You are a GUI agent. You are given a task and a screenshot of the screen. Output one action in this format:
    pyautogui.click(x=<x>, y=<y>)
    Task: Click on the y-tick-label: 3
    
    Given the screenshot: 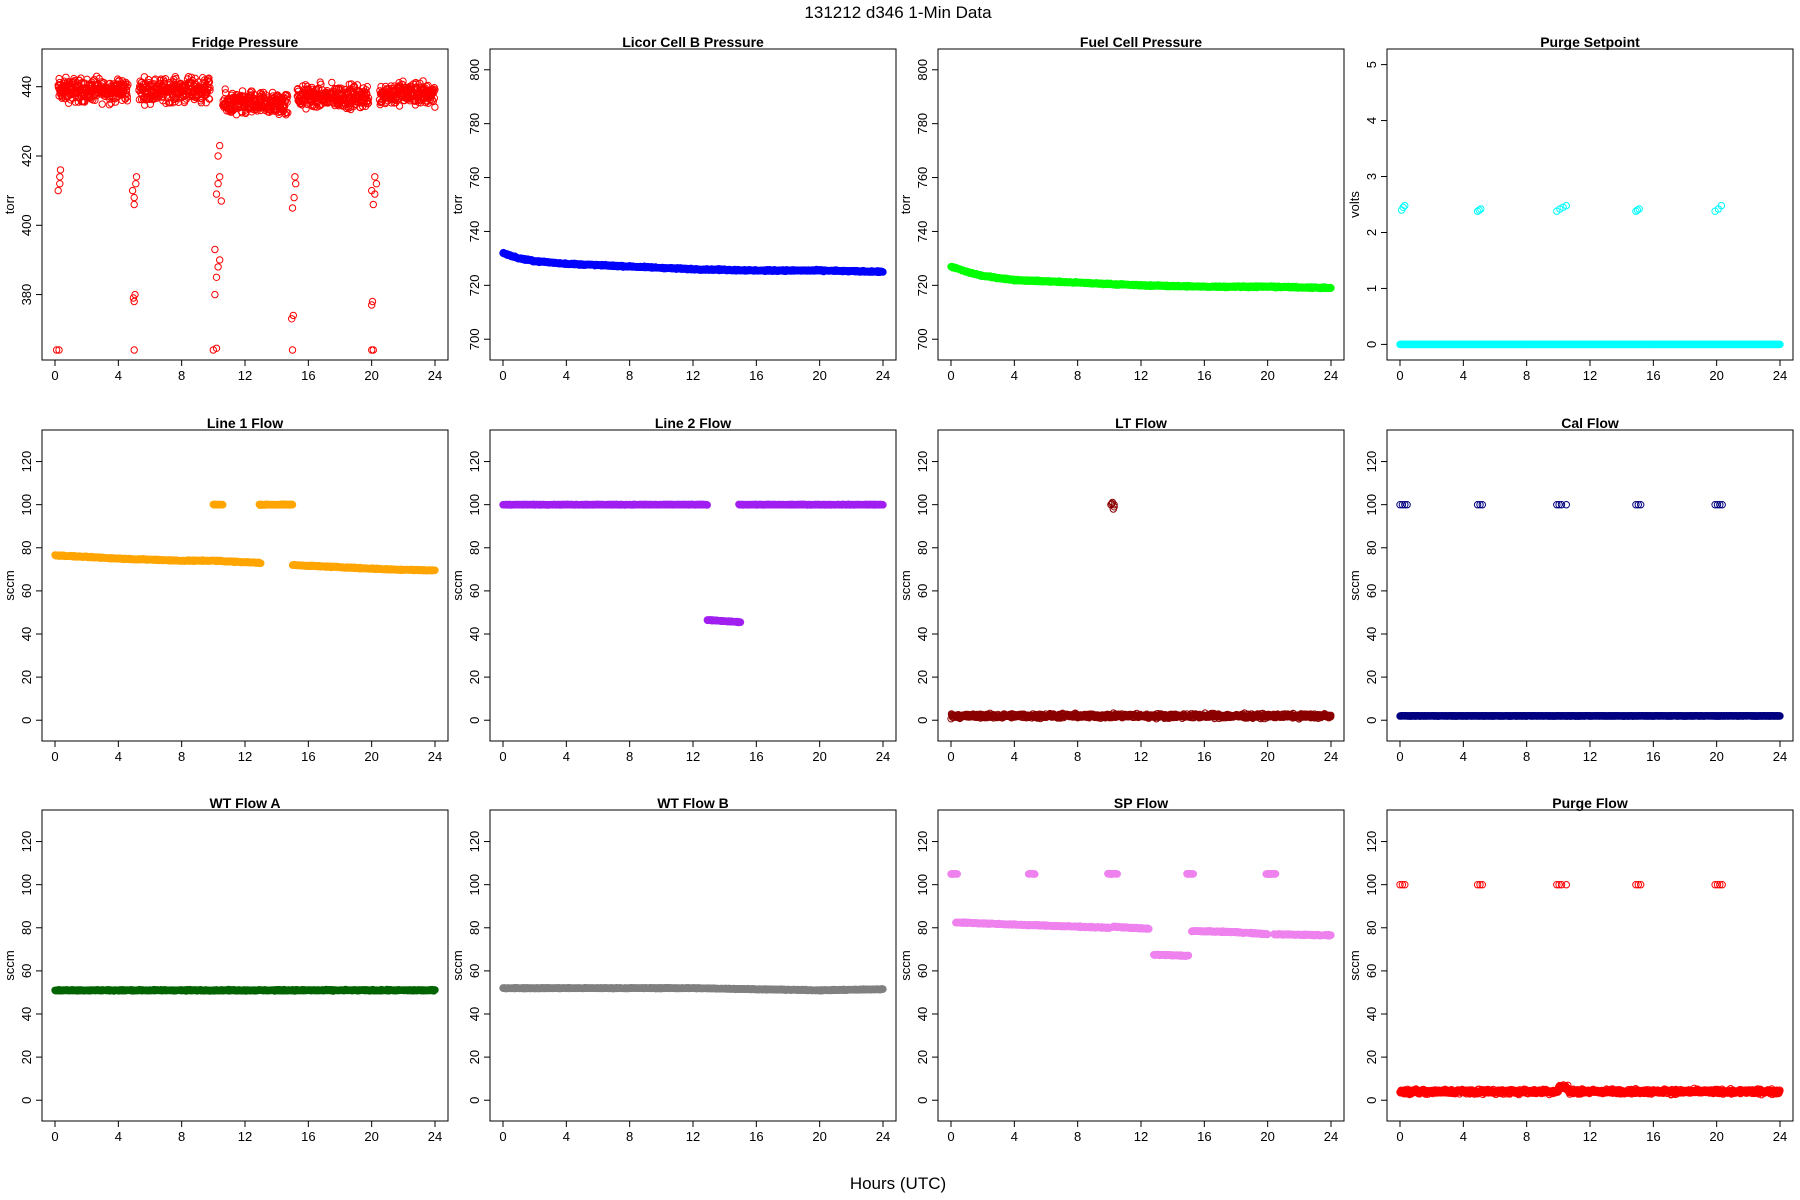 What is the action you would take?
    pyautogui.click(x=1371, y=176)
    